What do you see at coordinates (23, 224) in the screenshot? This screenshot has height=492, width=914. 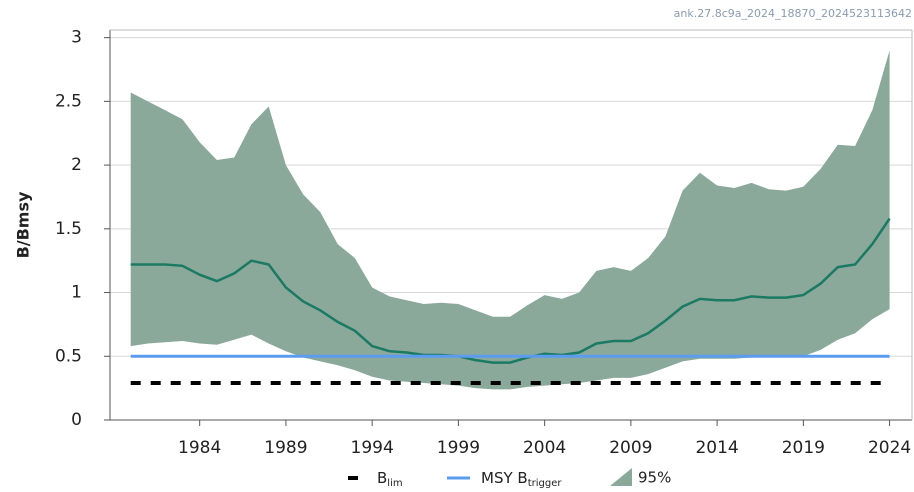 I see `y-axis-label: B/Bmsy` at bounding box center [23, 224].